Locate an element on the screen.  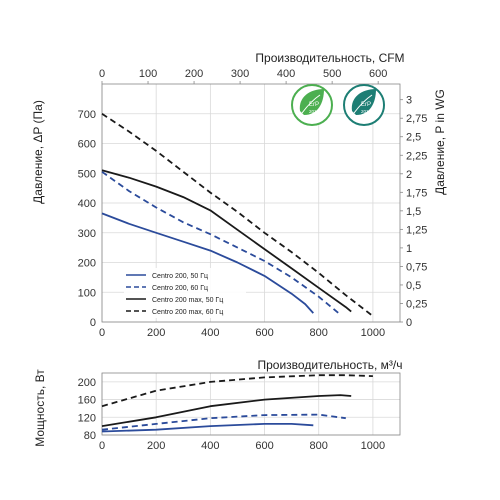
top-tick-label-3: 300 is located at coordinates (240, 74).